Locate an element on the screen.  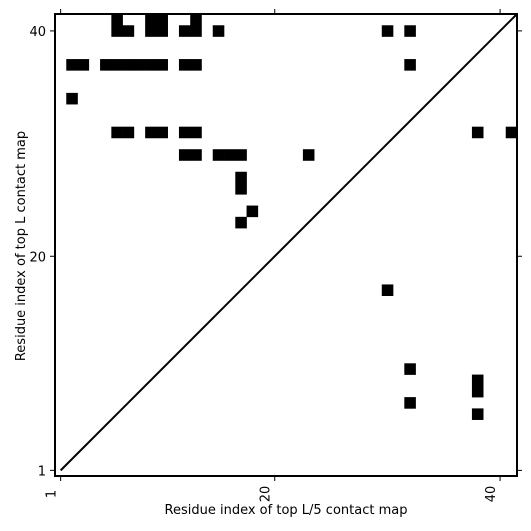
x-tick-label: 1 is located at coordinates (52, 494).